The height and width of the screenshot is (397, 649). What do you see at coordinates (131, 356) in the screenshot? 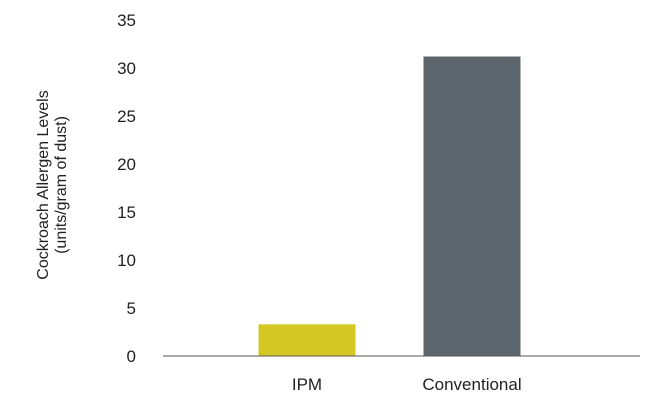
I see `y-tick-label: 0` at bounding box center [131, 356].